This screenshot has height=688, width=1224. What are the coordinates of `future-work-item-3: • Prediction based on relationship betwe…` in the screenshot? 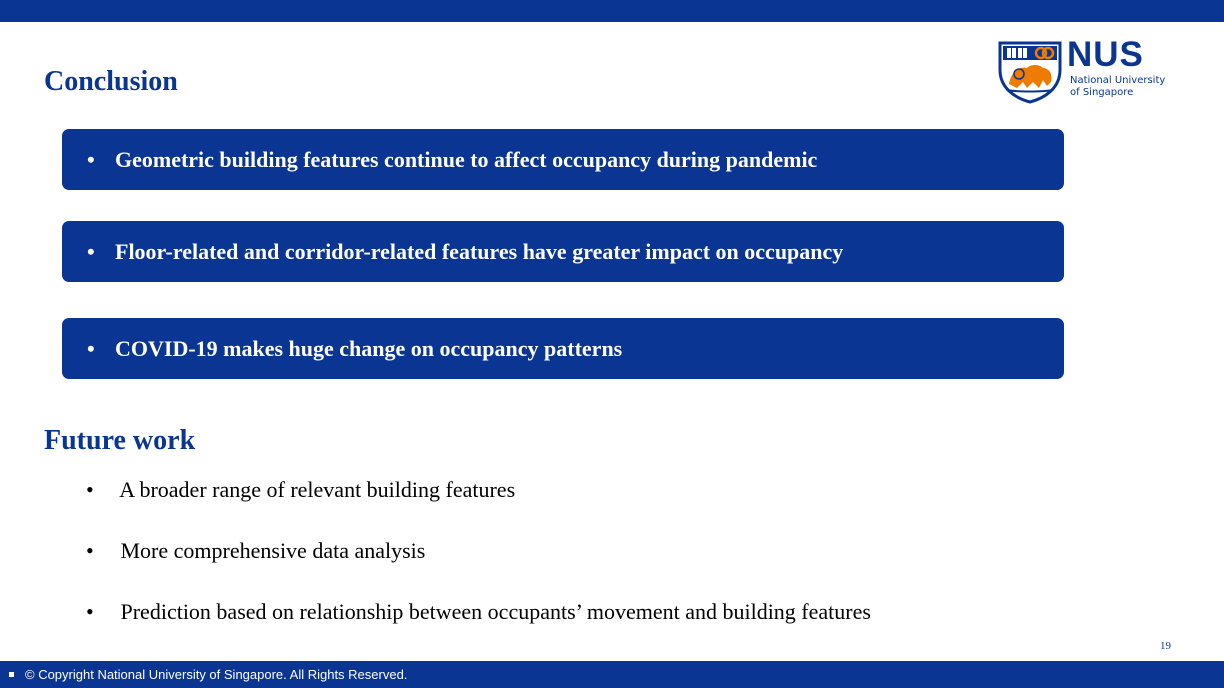 It's located at (478, 612).